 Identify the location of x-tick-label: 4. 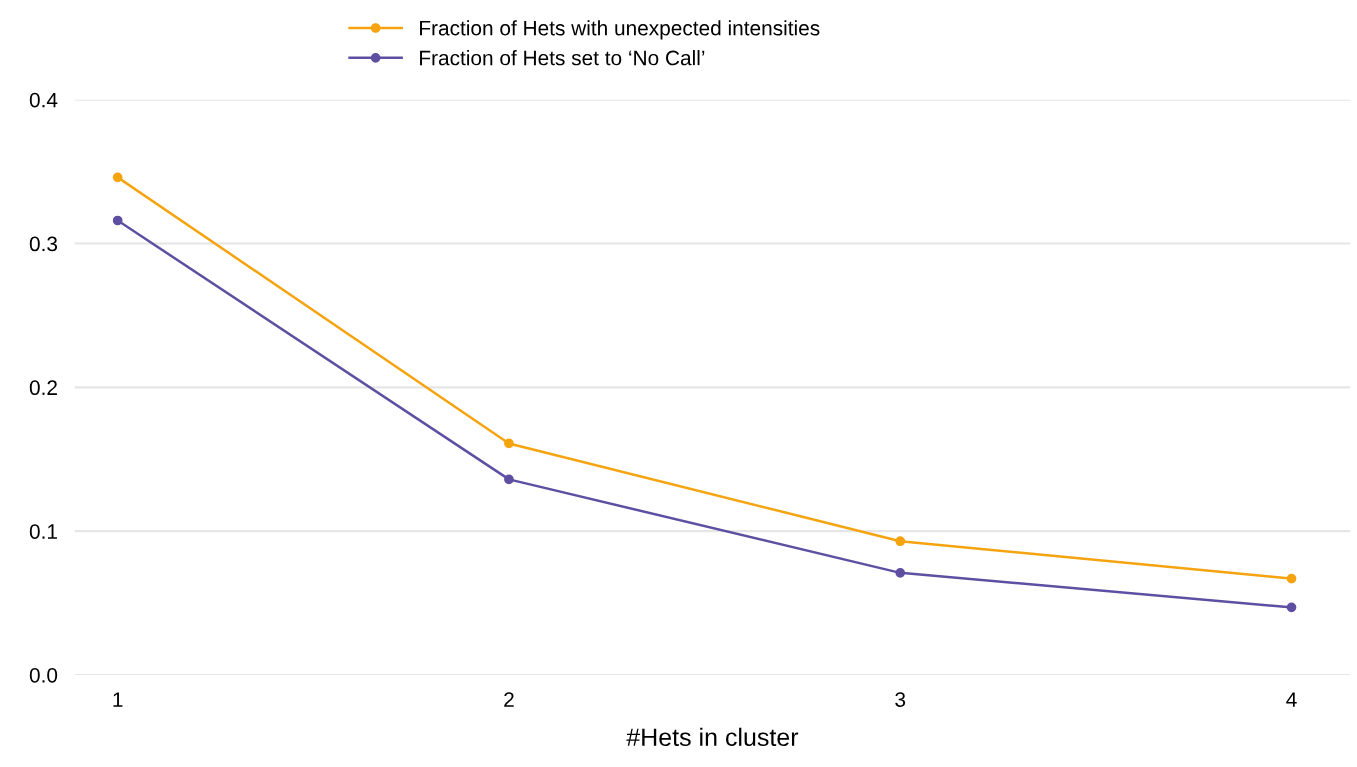
(1291, 699).